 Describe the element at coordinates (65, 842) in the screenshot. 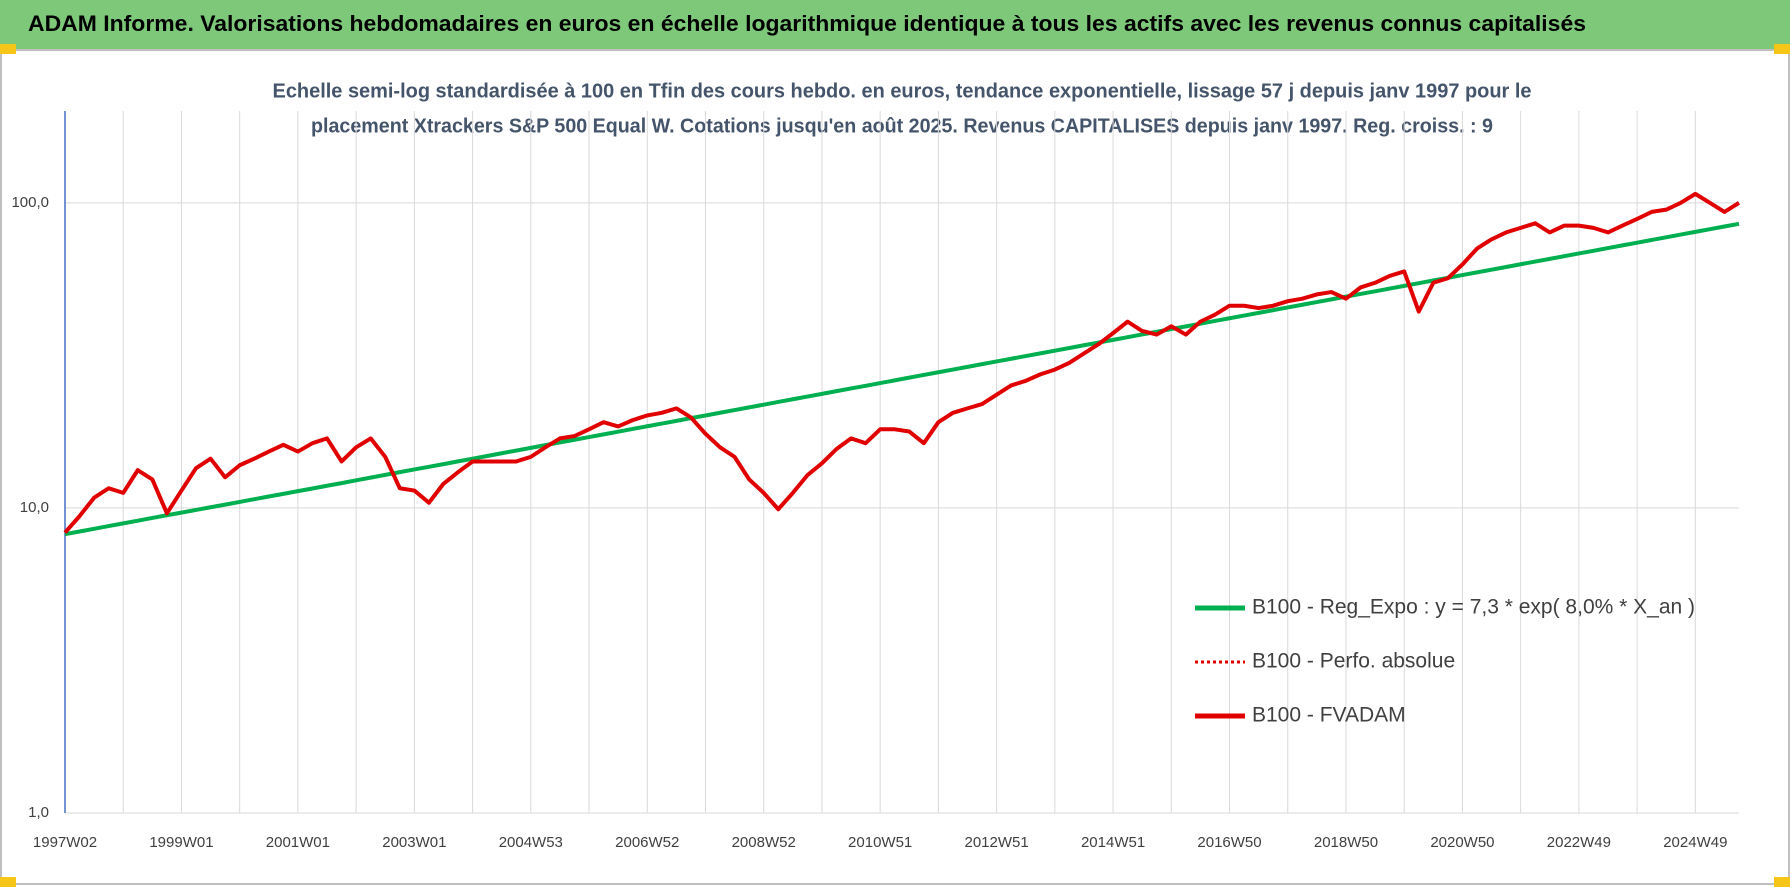

I see `x-tick-label: 1997W02` at that location.